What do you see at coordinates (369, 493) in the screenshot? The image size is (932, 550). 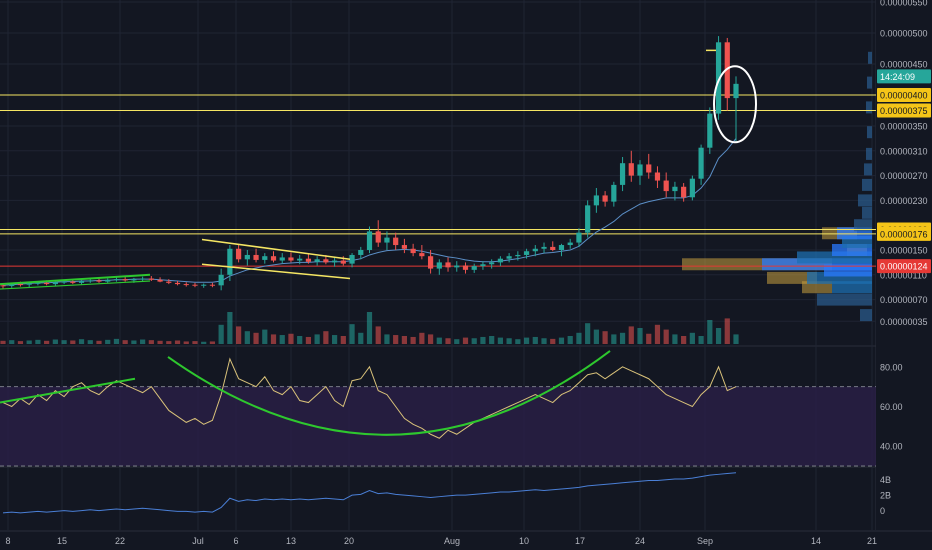 I see `obv-line` at bounding box center [369, 493].